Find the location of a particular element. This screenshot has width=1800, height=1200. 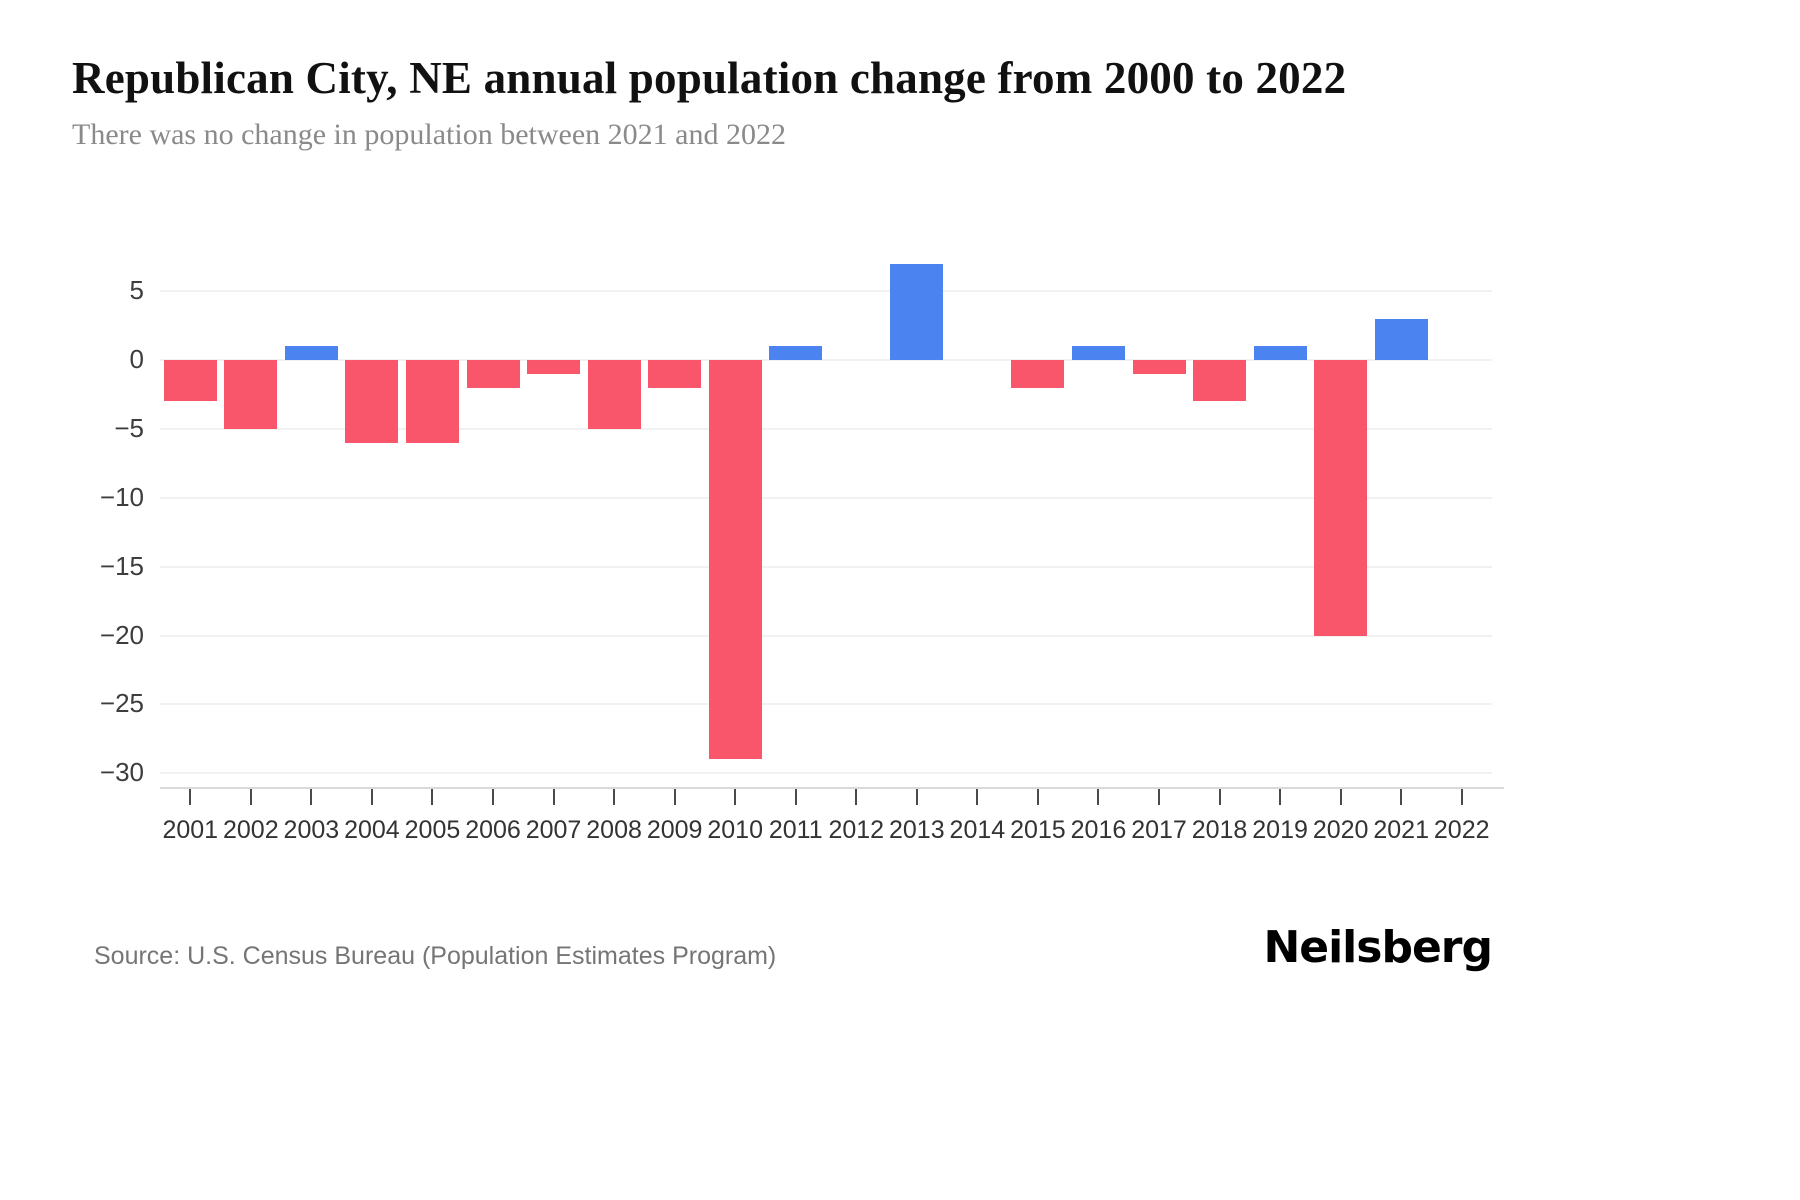

x-axis-line is located at coordinates (832, 788).